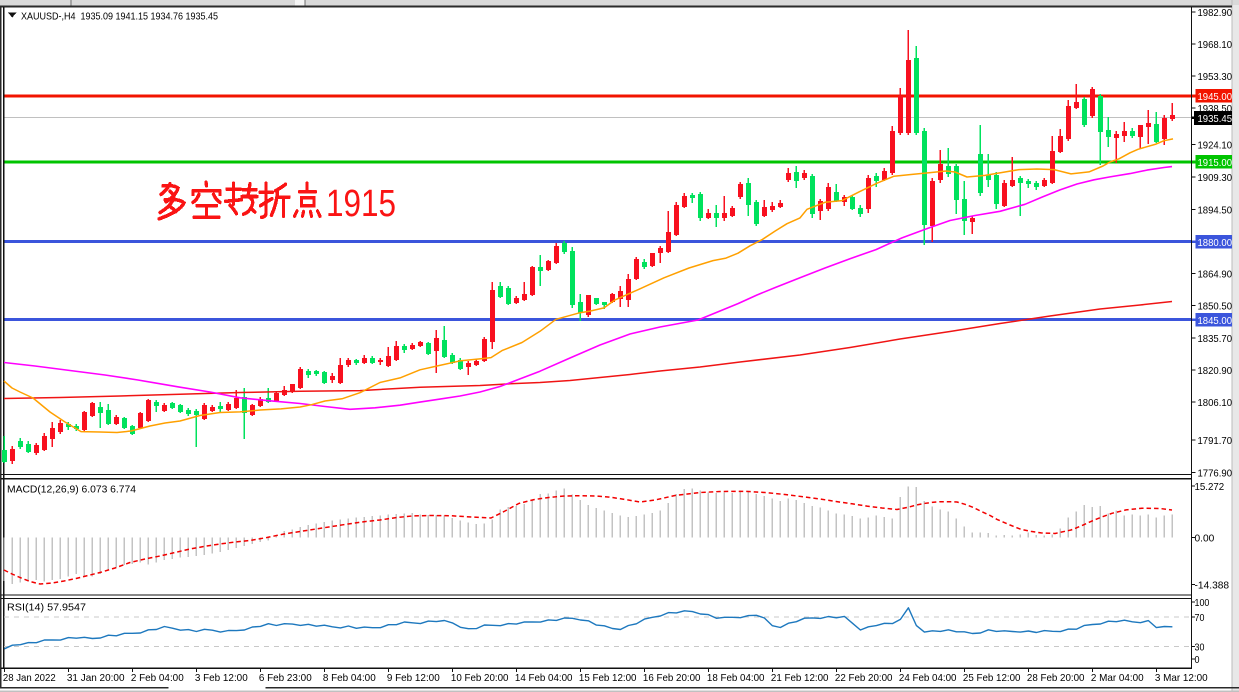  What do you see at coordinates (349, 678) in the screenshot?
I see `svg-text: 8 Feb 04:00` at bounding box center [349, 678].